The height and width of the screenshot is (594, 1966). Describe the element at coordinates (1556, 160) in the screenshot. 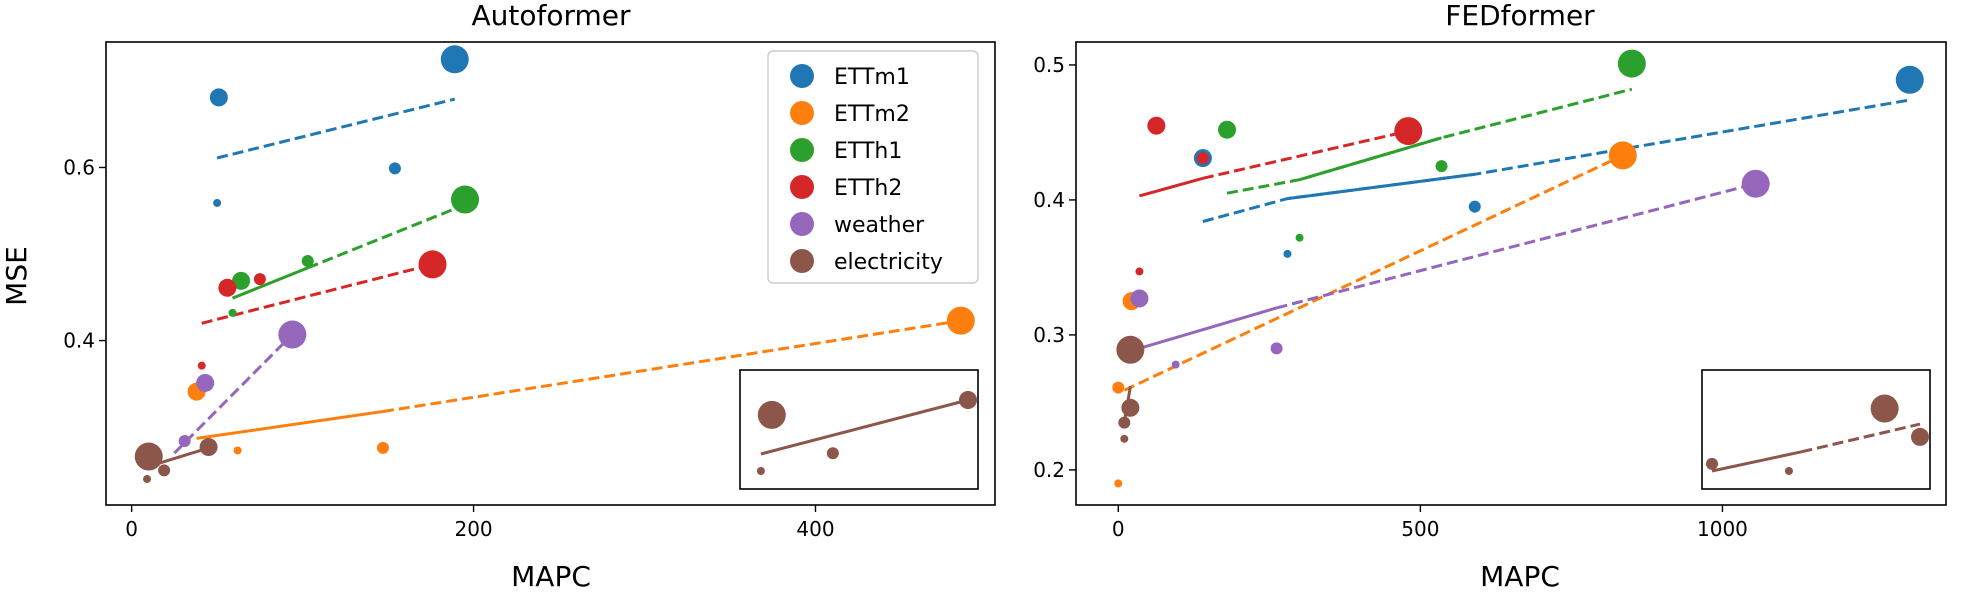

I see `fit-line-dashed-ETTm1` at that location.